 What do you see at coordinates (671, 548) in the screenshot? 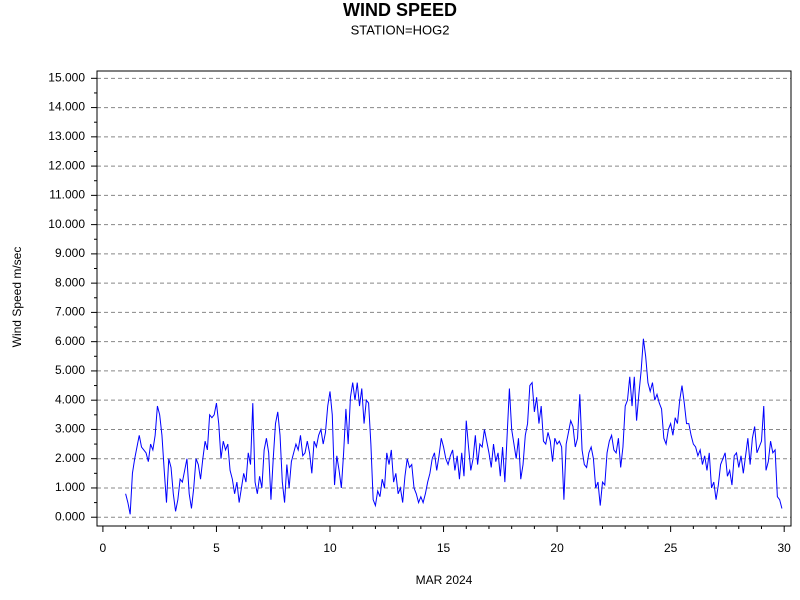
I see `x-tick-label: 25` at bounding box center [671, 548].